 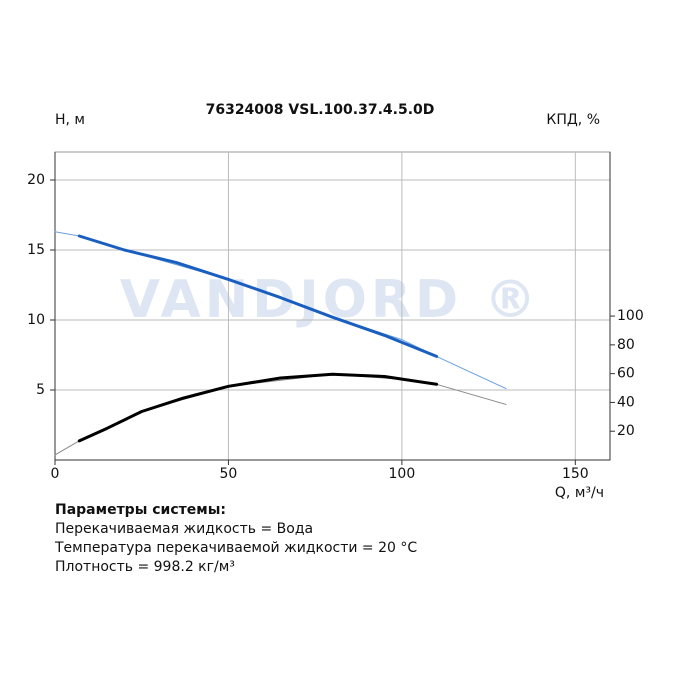 What do you see at coordinates (402, 474) in the screenshot?
I see `x-tick-label: 100` at bounding box center [402, 474].